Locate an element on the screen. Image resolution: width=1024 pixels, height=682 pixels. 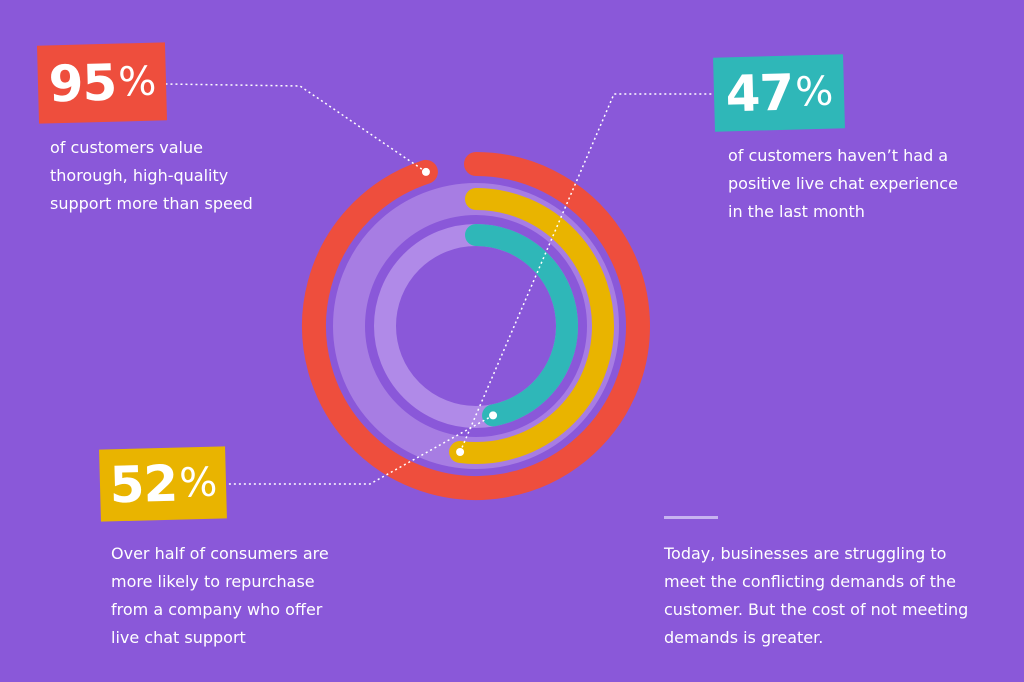
note-line: meet the conflicting demands of the is located at coordinates (810, 581).